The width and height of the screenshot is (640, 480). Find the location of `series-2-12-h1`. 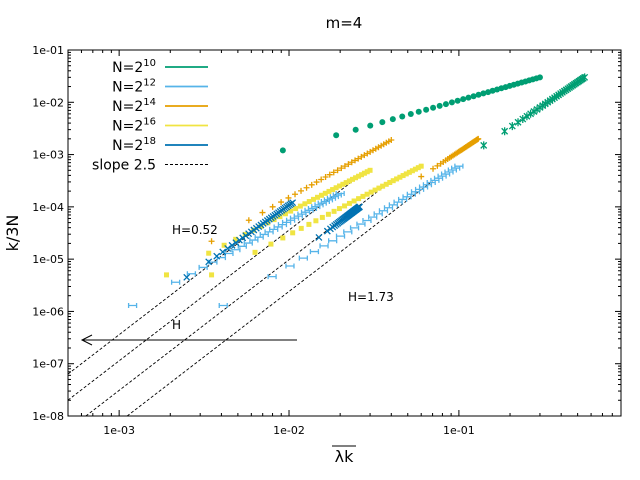

series-2-12-h1 is located at coordinates (341, 235).